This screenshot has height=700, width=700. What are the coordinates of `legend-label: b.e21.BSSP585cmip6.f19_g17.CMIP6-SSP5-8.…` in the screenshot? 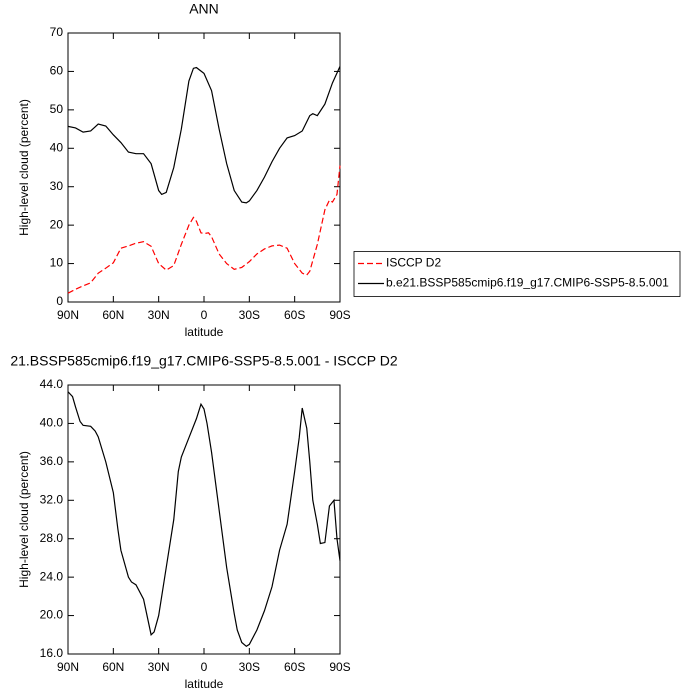 It's located at (527, 283).